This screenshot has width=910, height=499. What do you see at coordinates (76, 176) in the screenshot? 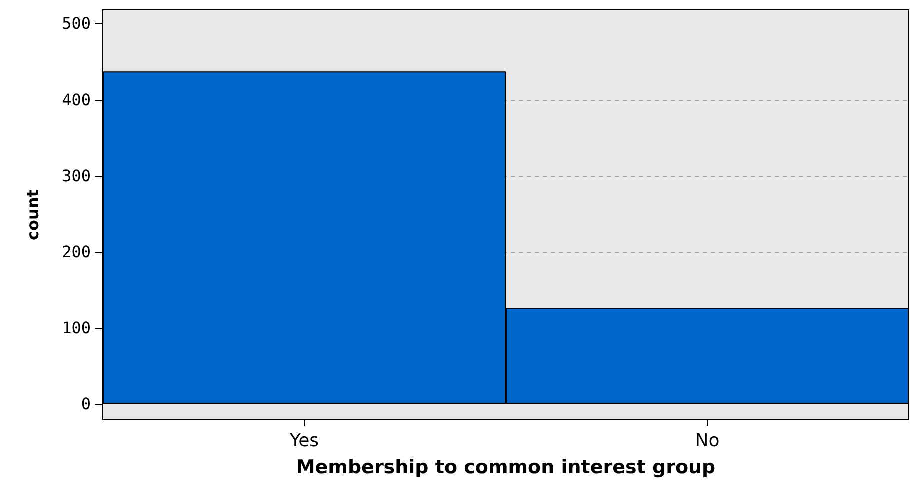
I see `y-tick-label: 300` at bounding box center [76, 176].